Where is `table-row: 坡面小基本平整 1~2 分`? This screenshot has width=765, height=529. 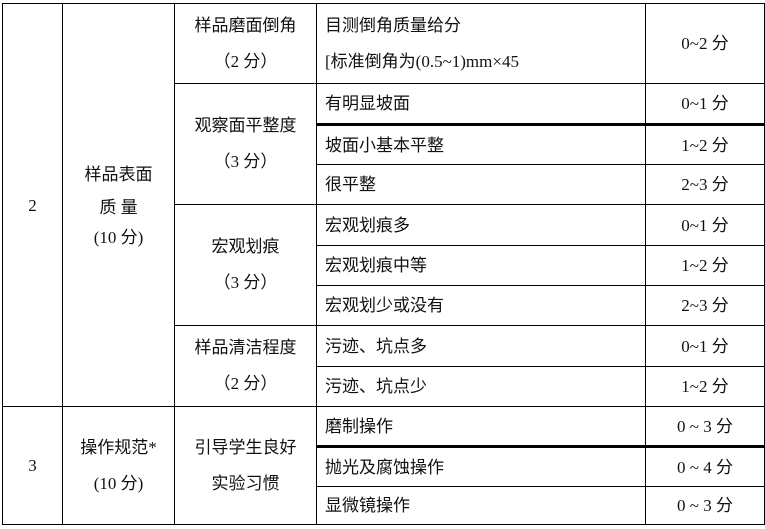
table-row: 坡面小基本平整 1~2 分 is located at coordinates (384, 144).